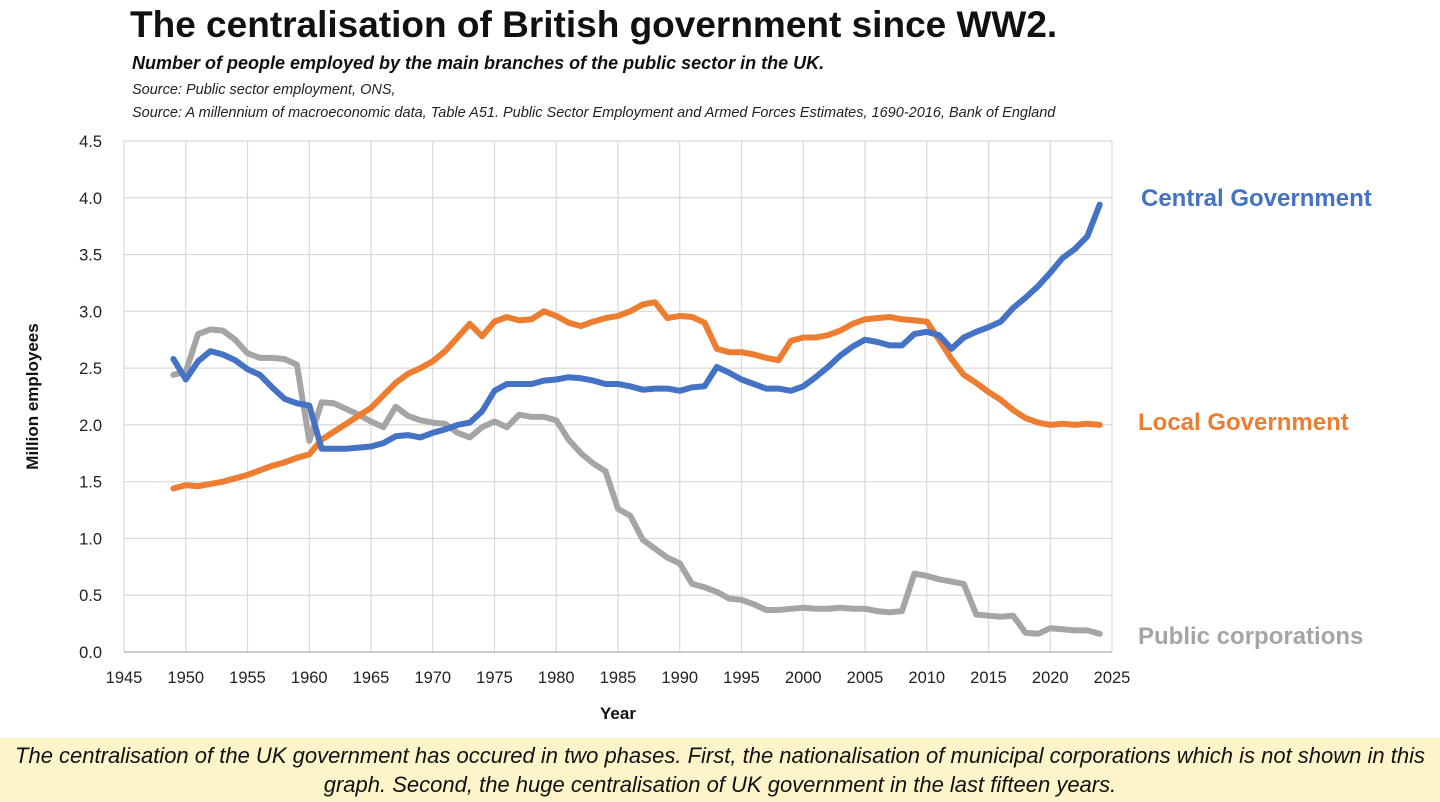  Describe the element at coordinates (264, 90) in the screenshot. I see `source-note-ons: Source: Public sector employment, ONS,` at that location.